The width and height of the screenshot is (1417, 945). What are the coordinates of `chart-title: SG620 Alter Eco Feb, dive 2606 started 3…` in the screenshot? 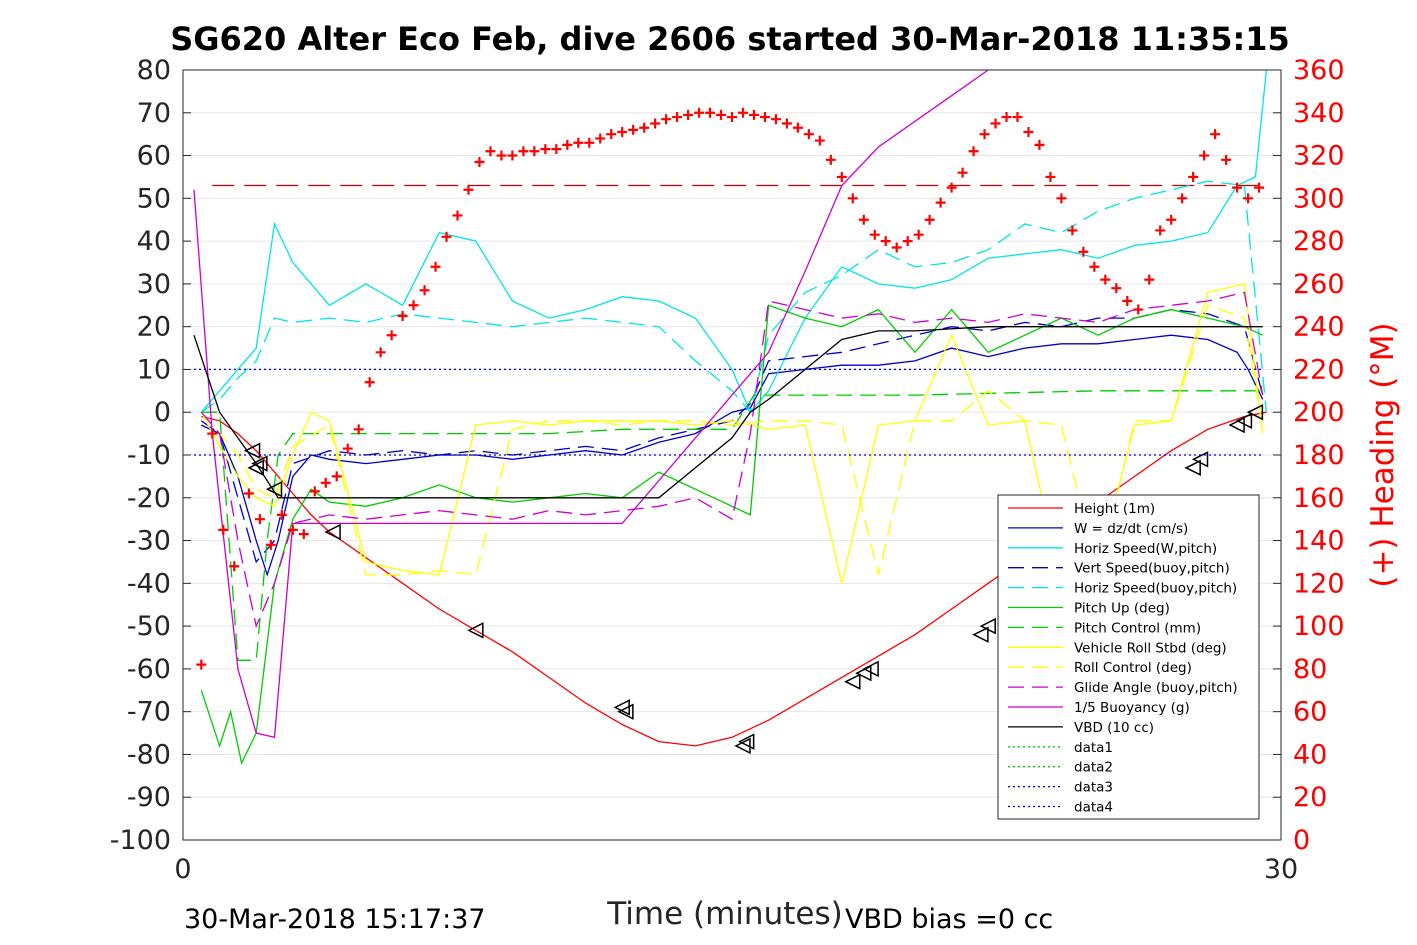 It's located at (730, 39).